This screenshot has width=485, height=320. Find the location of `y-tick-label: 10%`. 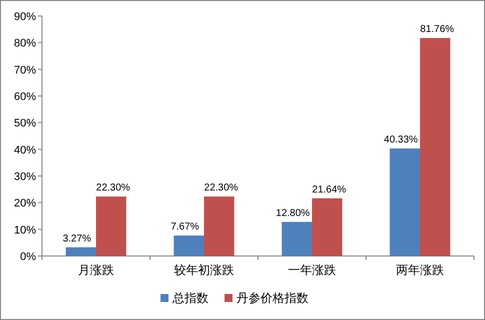

y-tick-label: 10% is located at coordinates (25, 230).